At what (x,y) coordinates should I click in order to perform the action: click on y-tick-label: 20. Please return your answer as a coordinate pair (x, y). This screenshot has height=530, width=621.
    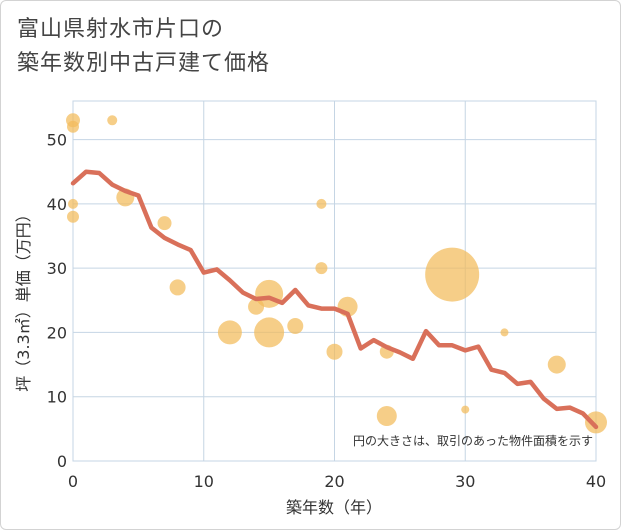
    Looking at the image, I should click on (57, 332).